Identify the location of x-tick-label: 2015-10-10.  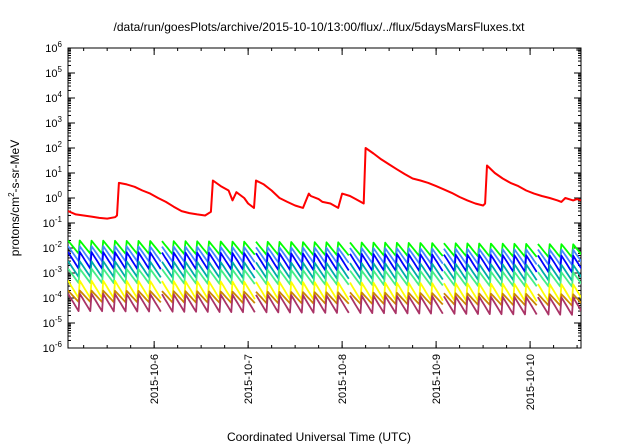
(531, 382).